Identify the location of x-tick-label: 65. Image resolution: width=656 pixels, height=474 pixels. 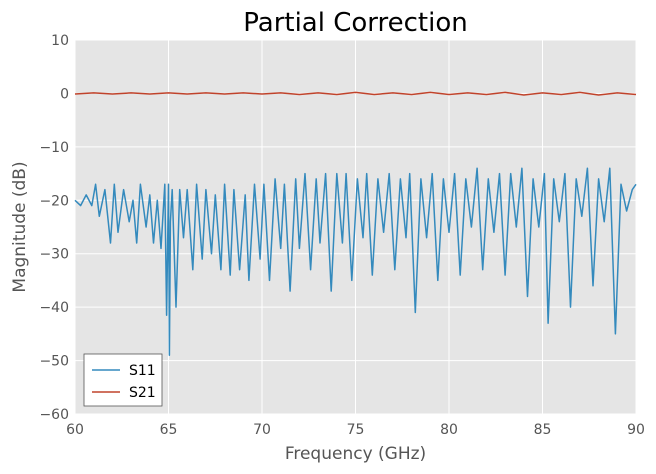
(169, 430).